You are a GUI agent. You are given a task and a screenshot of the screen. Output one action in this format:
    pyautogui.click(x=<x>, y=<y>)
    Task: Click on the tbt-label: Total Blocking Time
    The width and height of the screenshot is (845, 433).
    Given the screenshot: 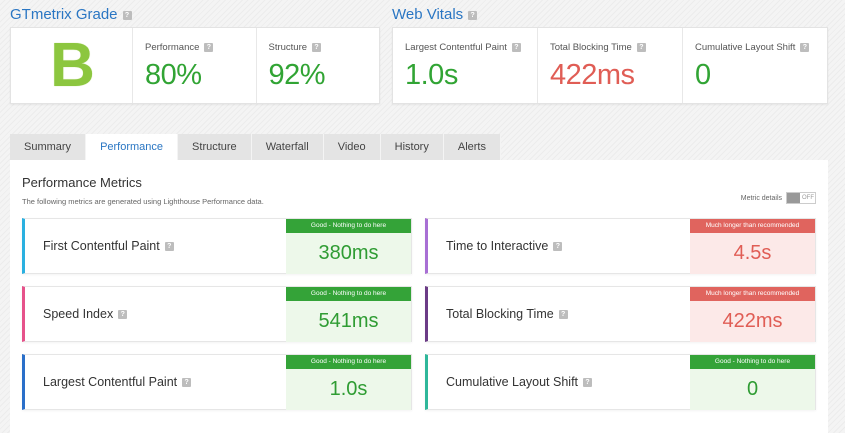 What is the action you would take?
    pyautogui.click(x=591, y=47)
    